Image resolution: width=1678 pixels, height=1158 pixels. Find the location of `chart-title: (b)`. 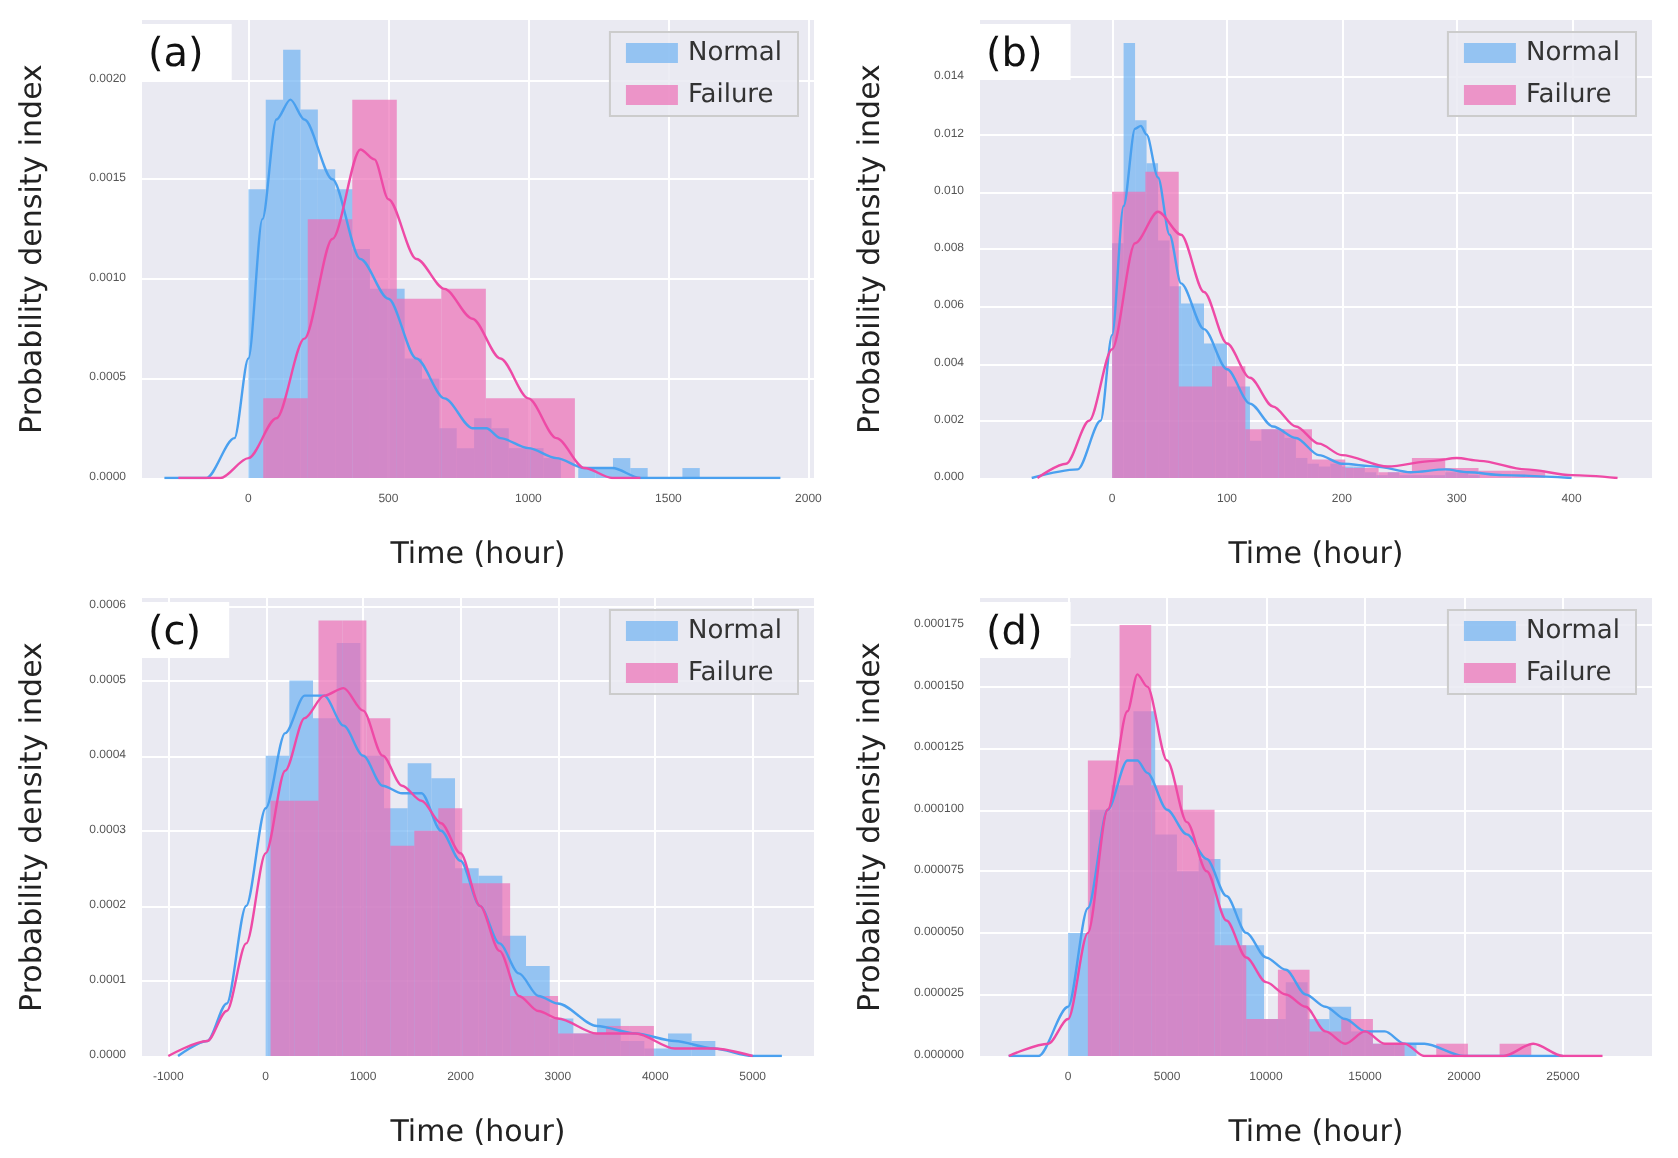

chart-title: (b) is located at coordinates (1014, 52).